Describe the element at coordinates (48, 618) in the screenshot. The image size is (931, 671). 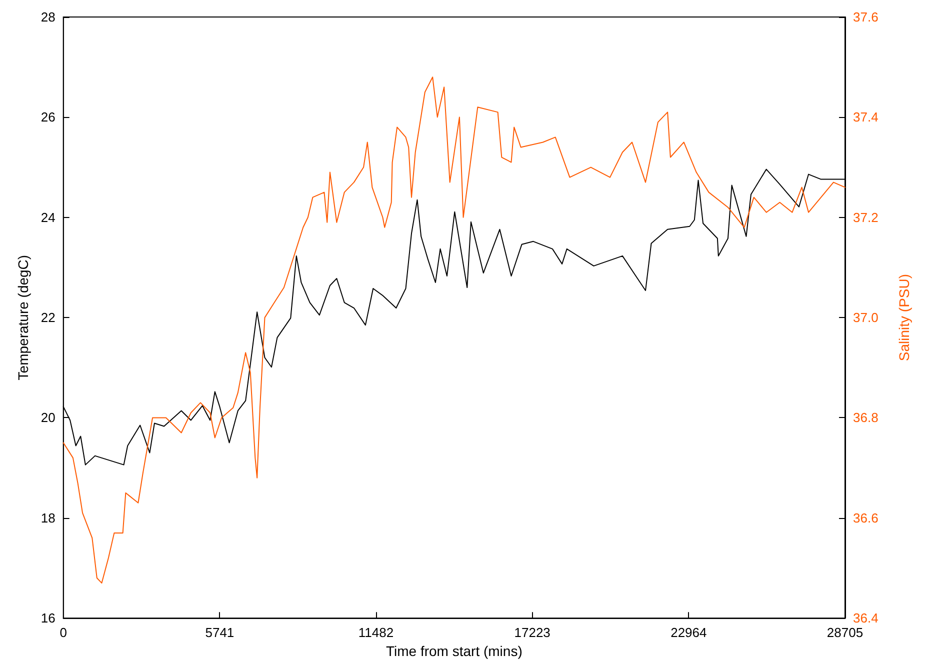
I see `y-tick-label: 16` at that location.